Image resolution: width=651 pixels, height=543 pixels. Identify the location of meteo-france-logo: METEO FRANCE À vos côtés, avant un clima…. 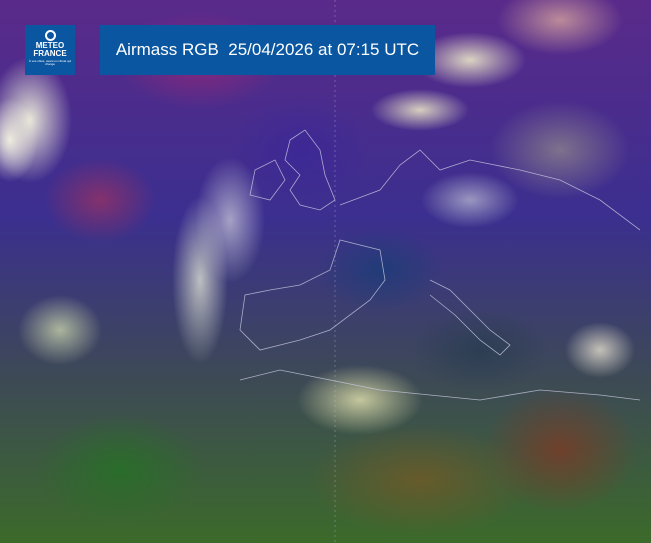
(50, 50).